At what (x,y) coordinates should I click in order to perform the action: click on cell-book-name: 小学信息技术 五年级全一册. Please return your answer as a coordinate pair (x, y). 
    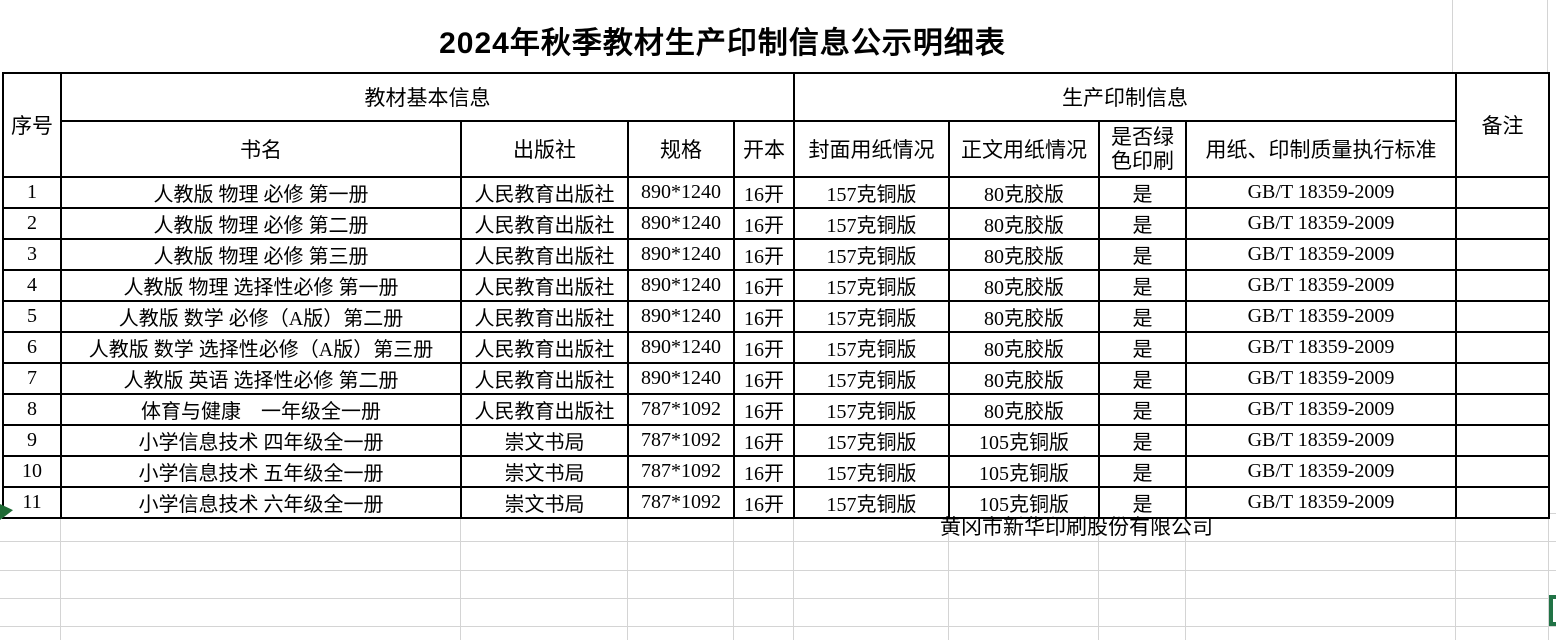
    Looking at the image, I should click on (261, 471).